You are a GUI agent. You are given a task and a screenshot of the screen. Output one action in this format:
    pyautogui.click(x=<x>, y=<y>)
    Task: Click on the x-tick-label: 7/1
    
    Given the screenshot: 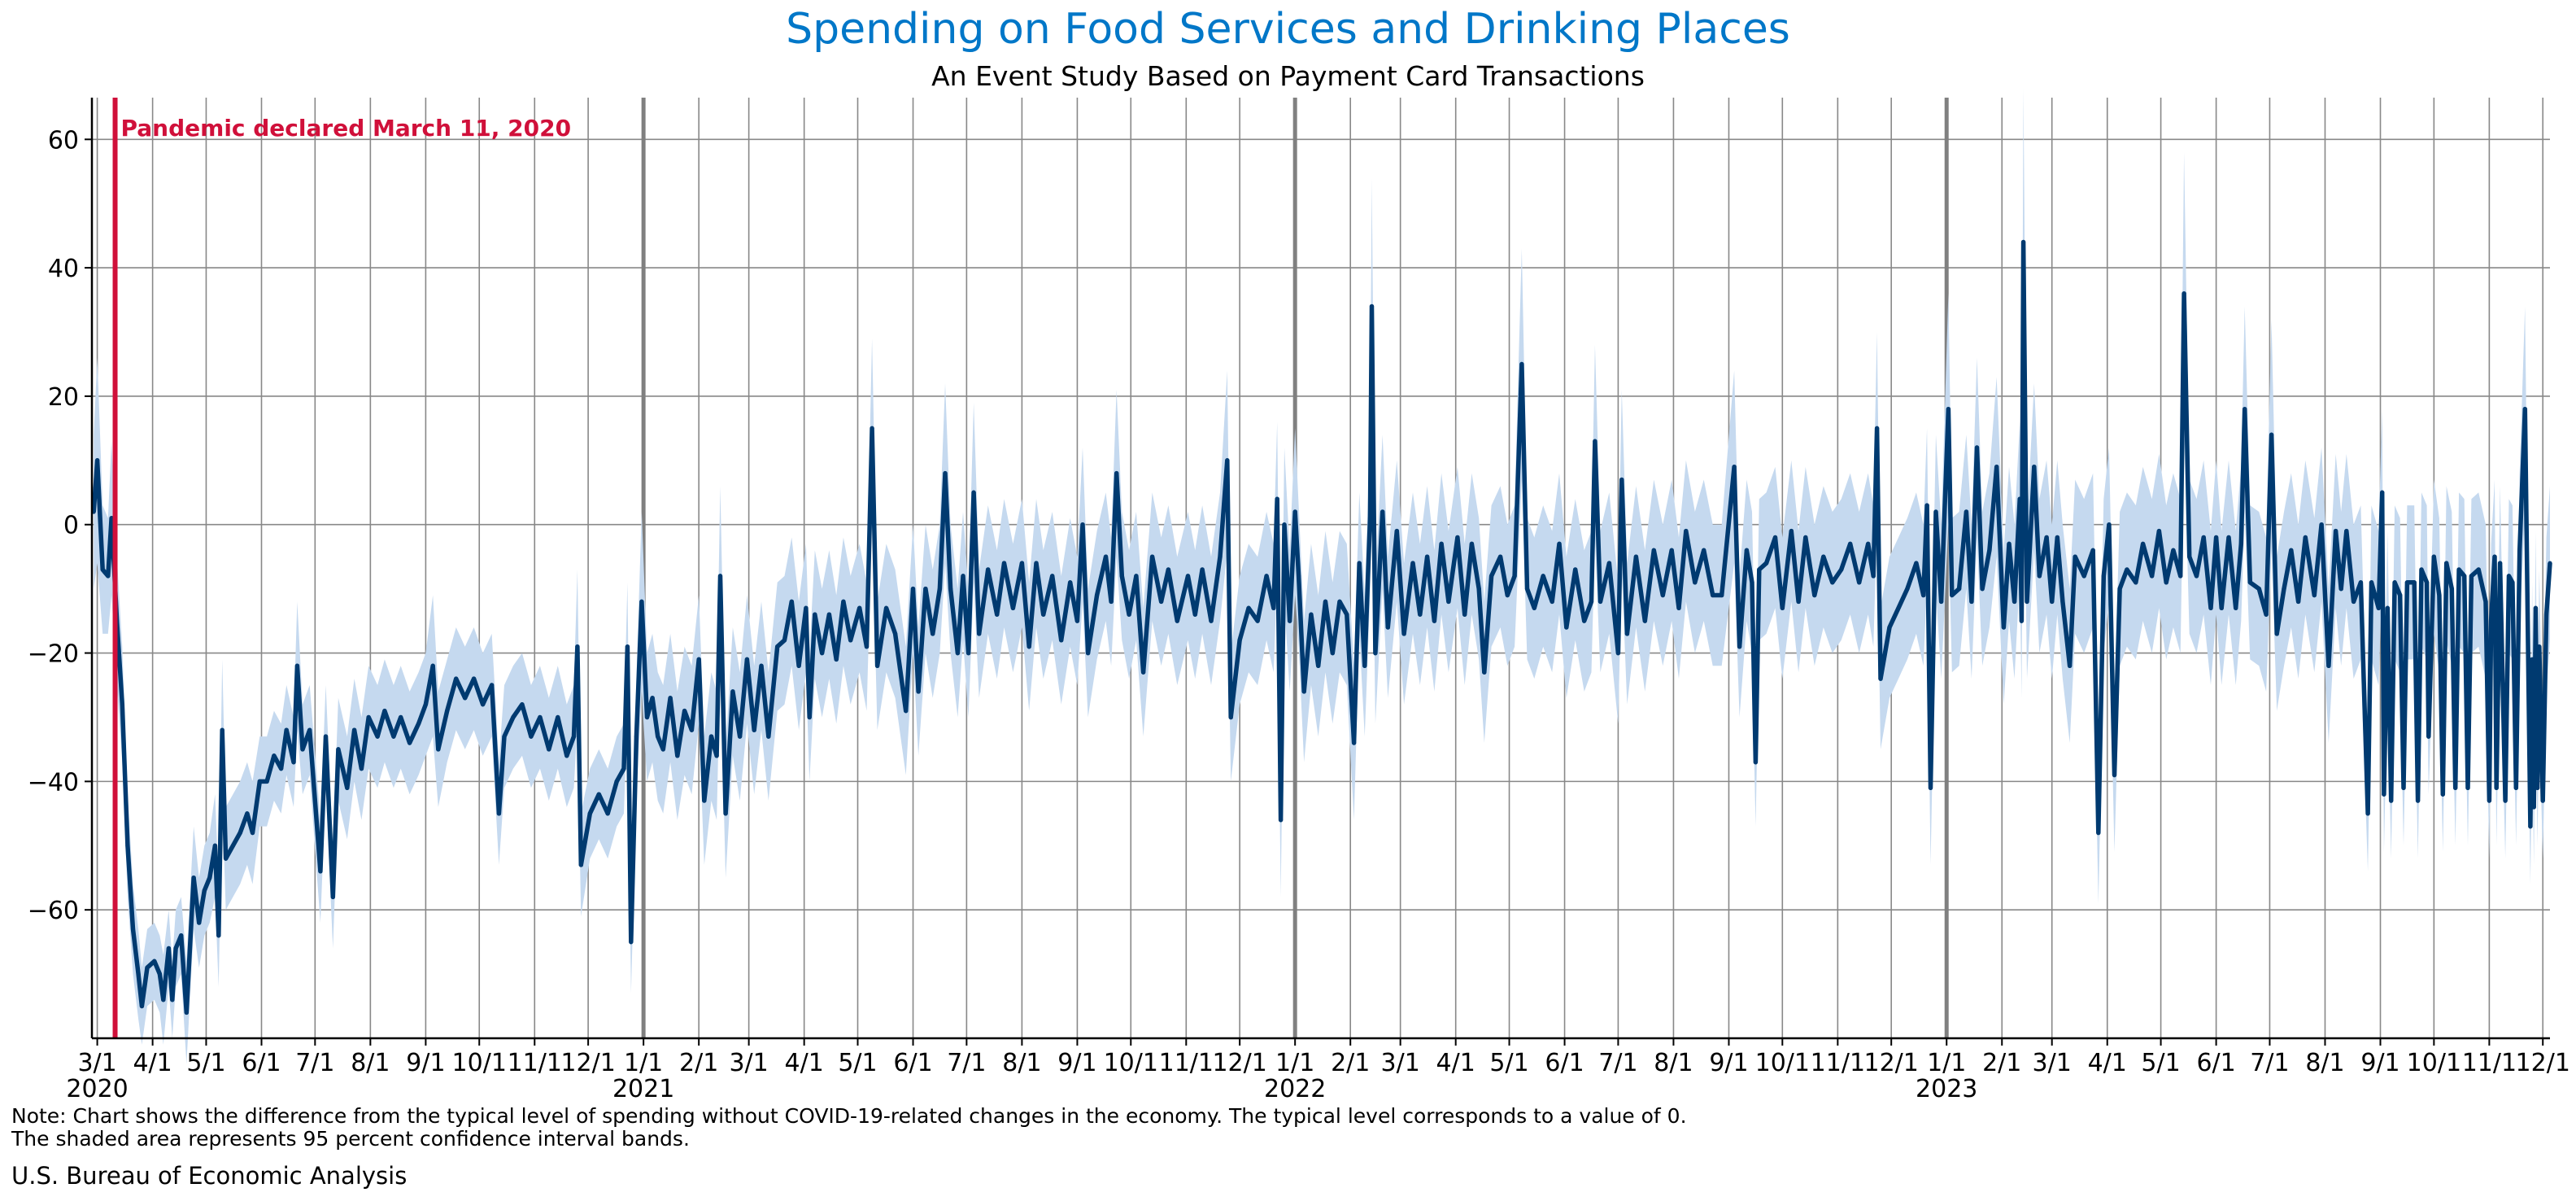 What is the action you would take?
    pyautogui.click(x=966, y=1063)
    